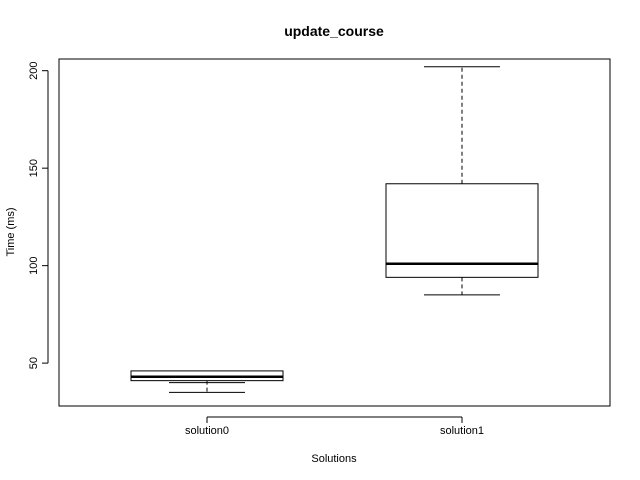 The width and height of the screenshot is (640, 480). What do you see at coordinates (334, 426) in the screenshot?
I see `x-axis: solution0 solution1` at bounding box center [334, 426].